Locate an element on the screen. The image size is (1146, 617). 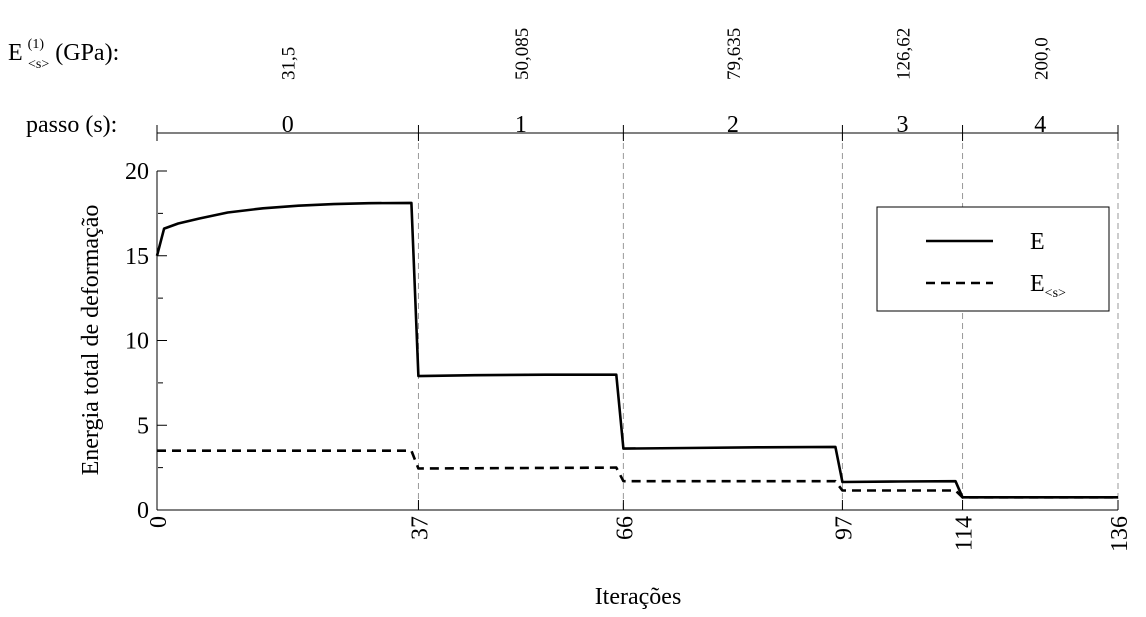
y-tick-label-3: 15 is located at coordinates (137, 257).